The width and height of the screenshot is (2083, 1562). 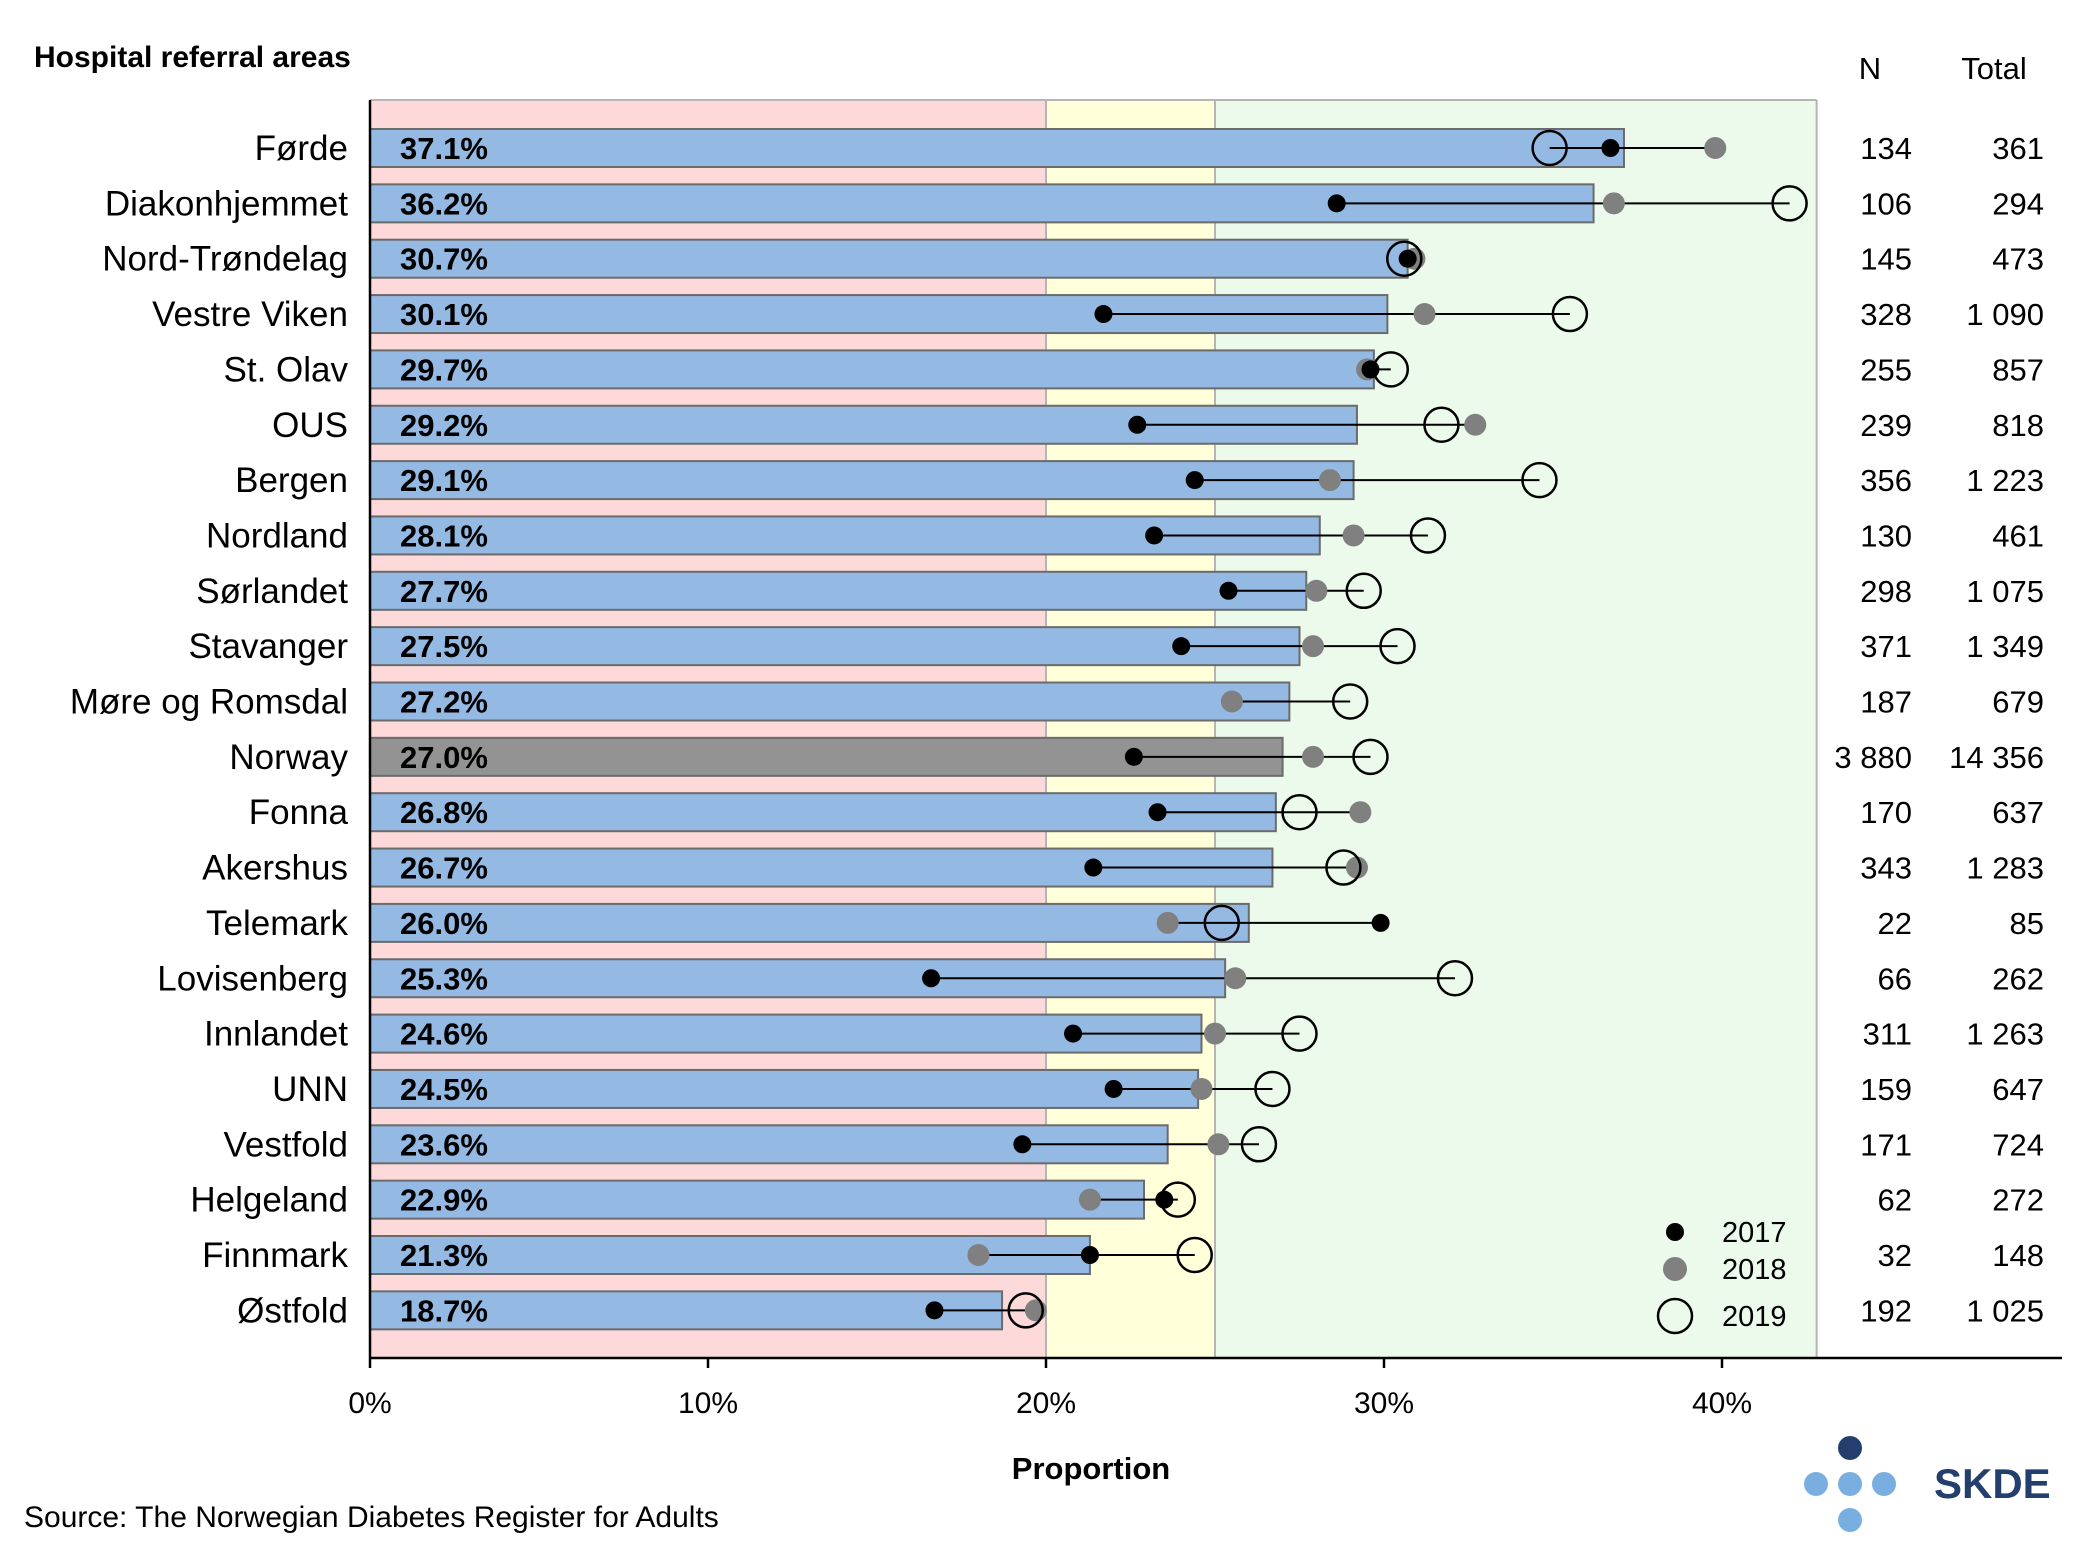 What do you see at coordinates (2005, 591) in the screenshot?
I see `total-value: 1 075` at bounding box center [2005, 591].